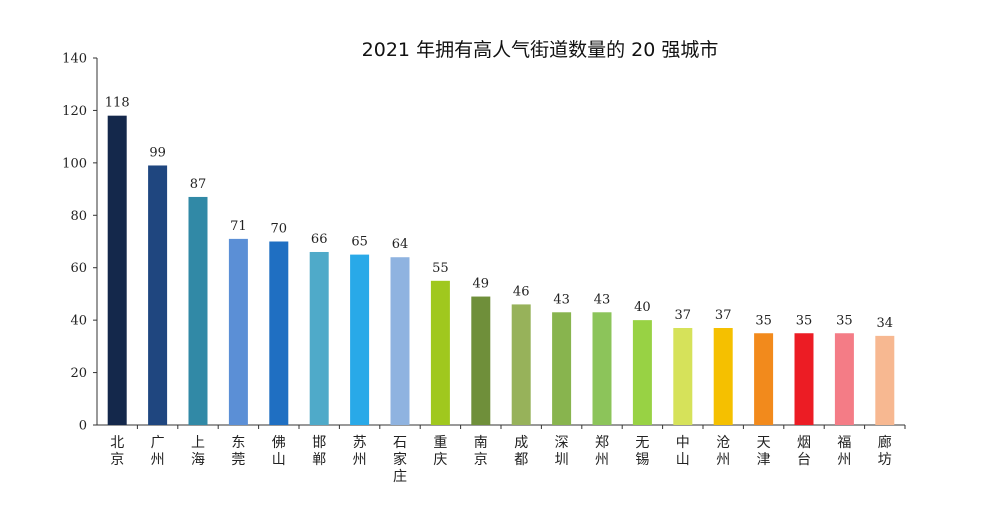 The height and width of the screenshot is (507, 1000). Describe the element at coordinates (642, 443) in the screenshot. I see `x-tick-label-char: 无` at that location.